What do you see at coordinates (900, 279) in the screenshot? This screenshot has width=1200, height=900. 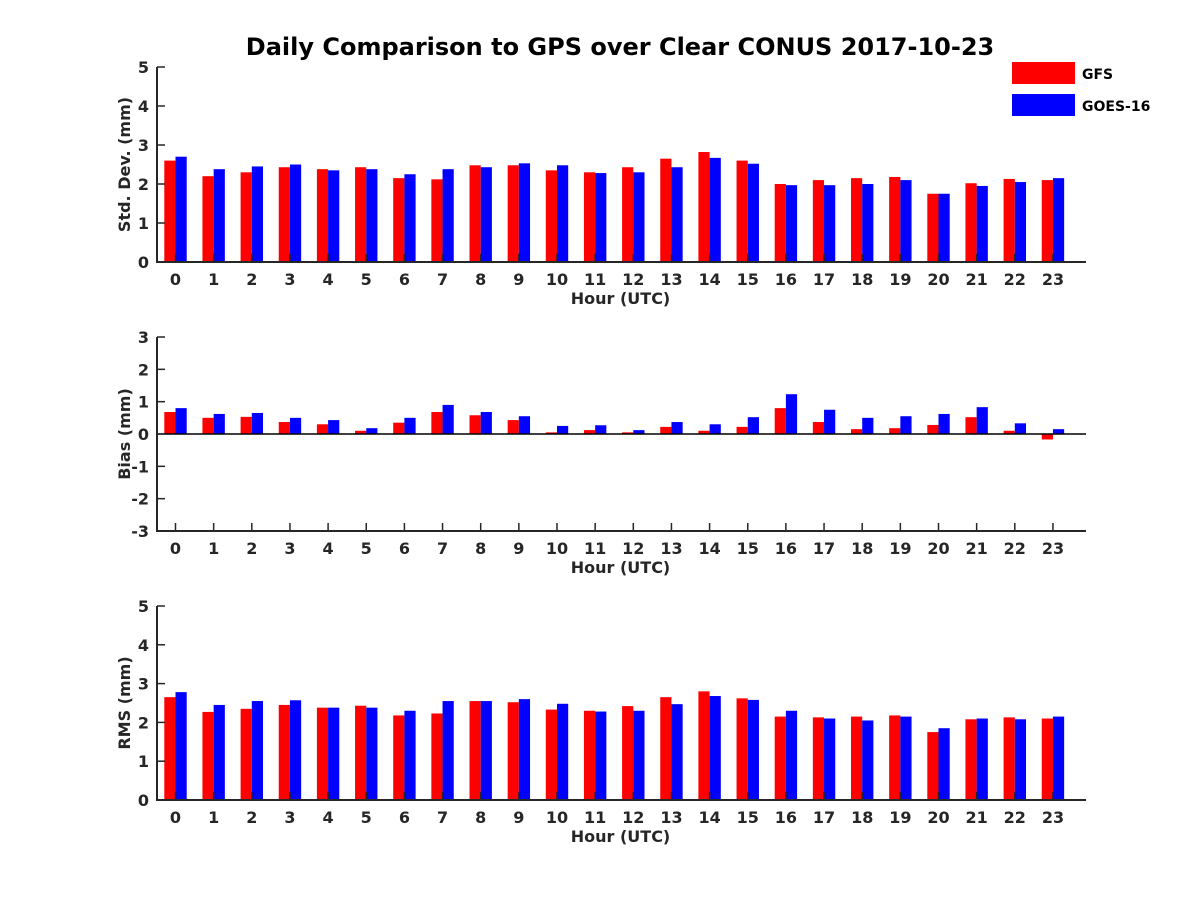 I see `stddev-xtick-label: 19` at bounding box center [900, 279].